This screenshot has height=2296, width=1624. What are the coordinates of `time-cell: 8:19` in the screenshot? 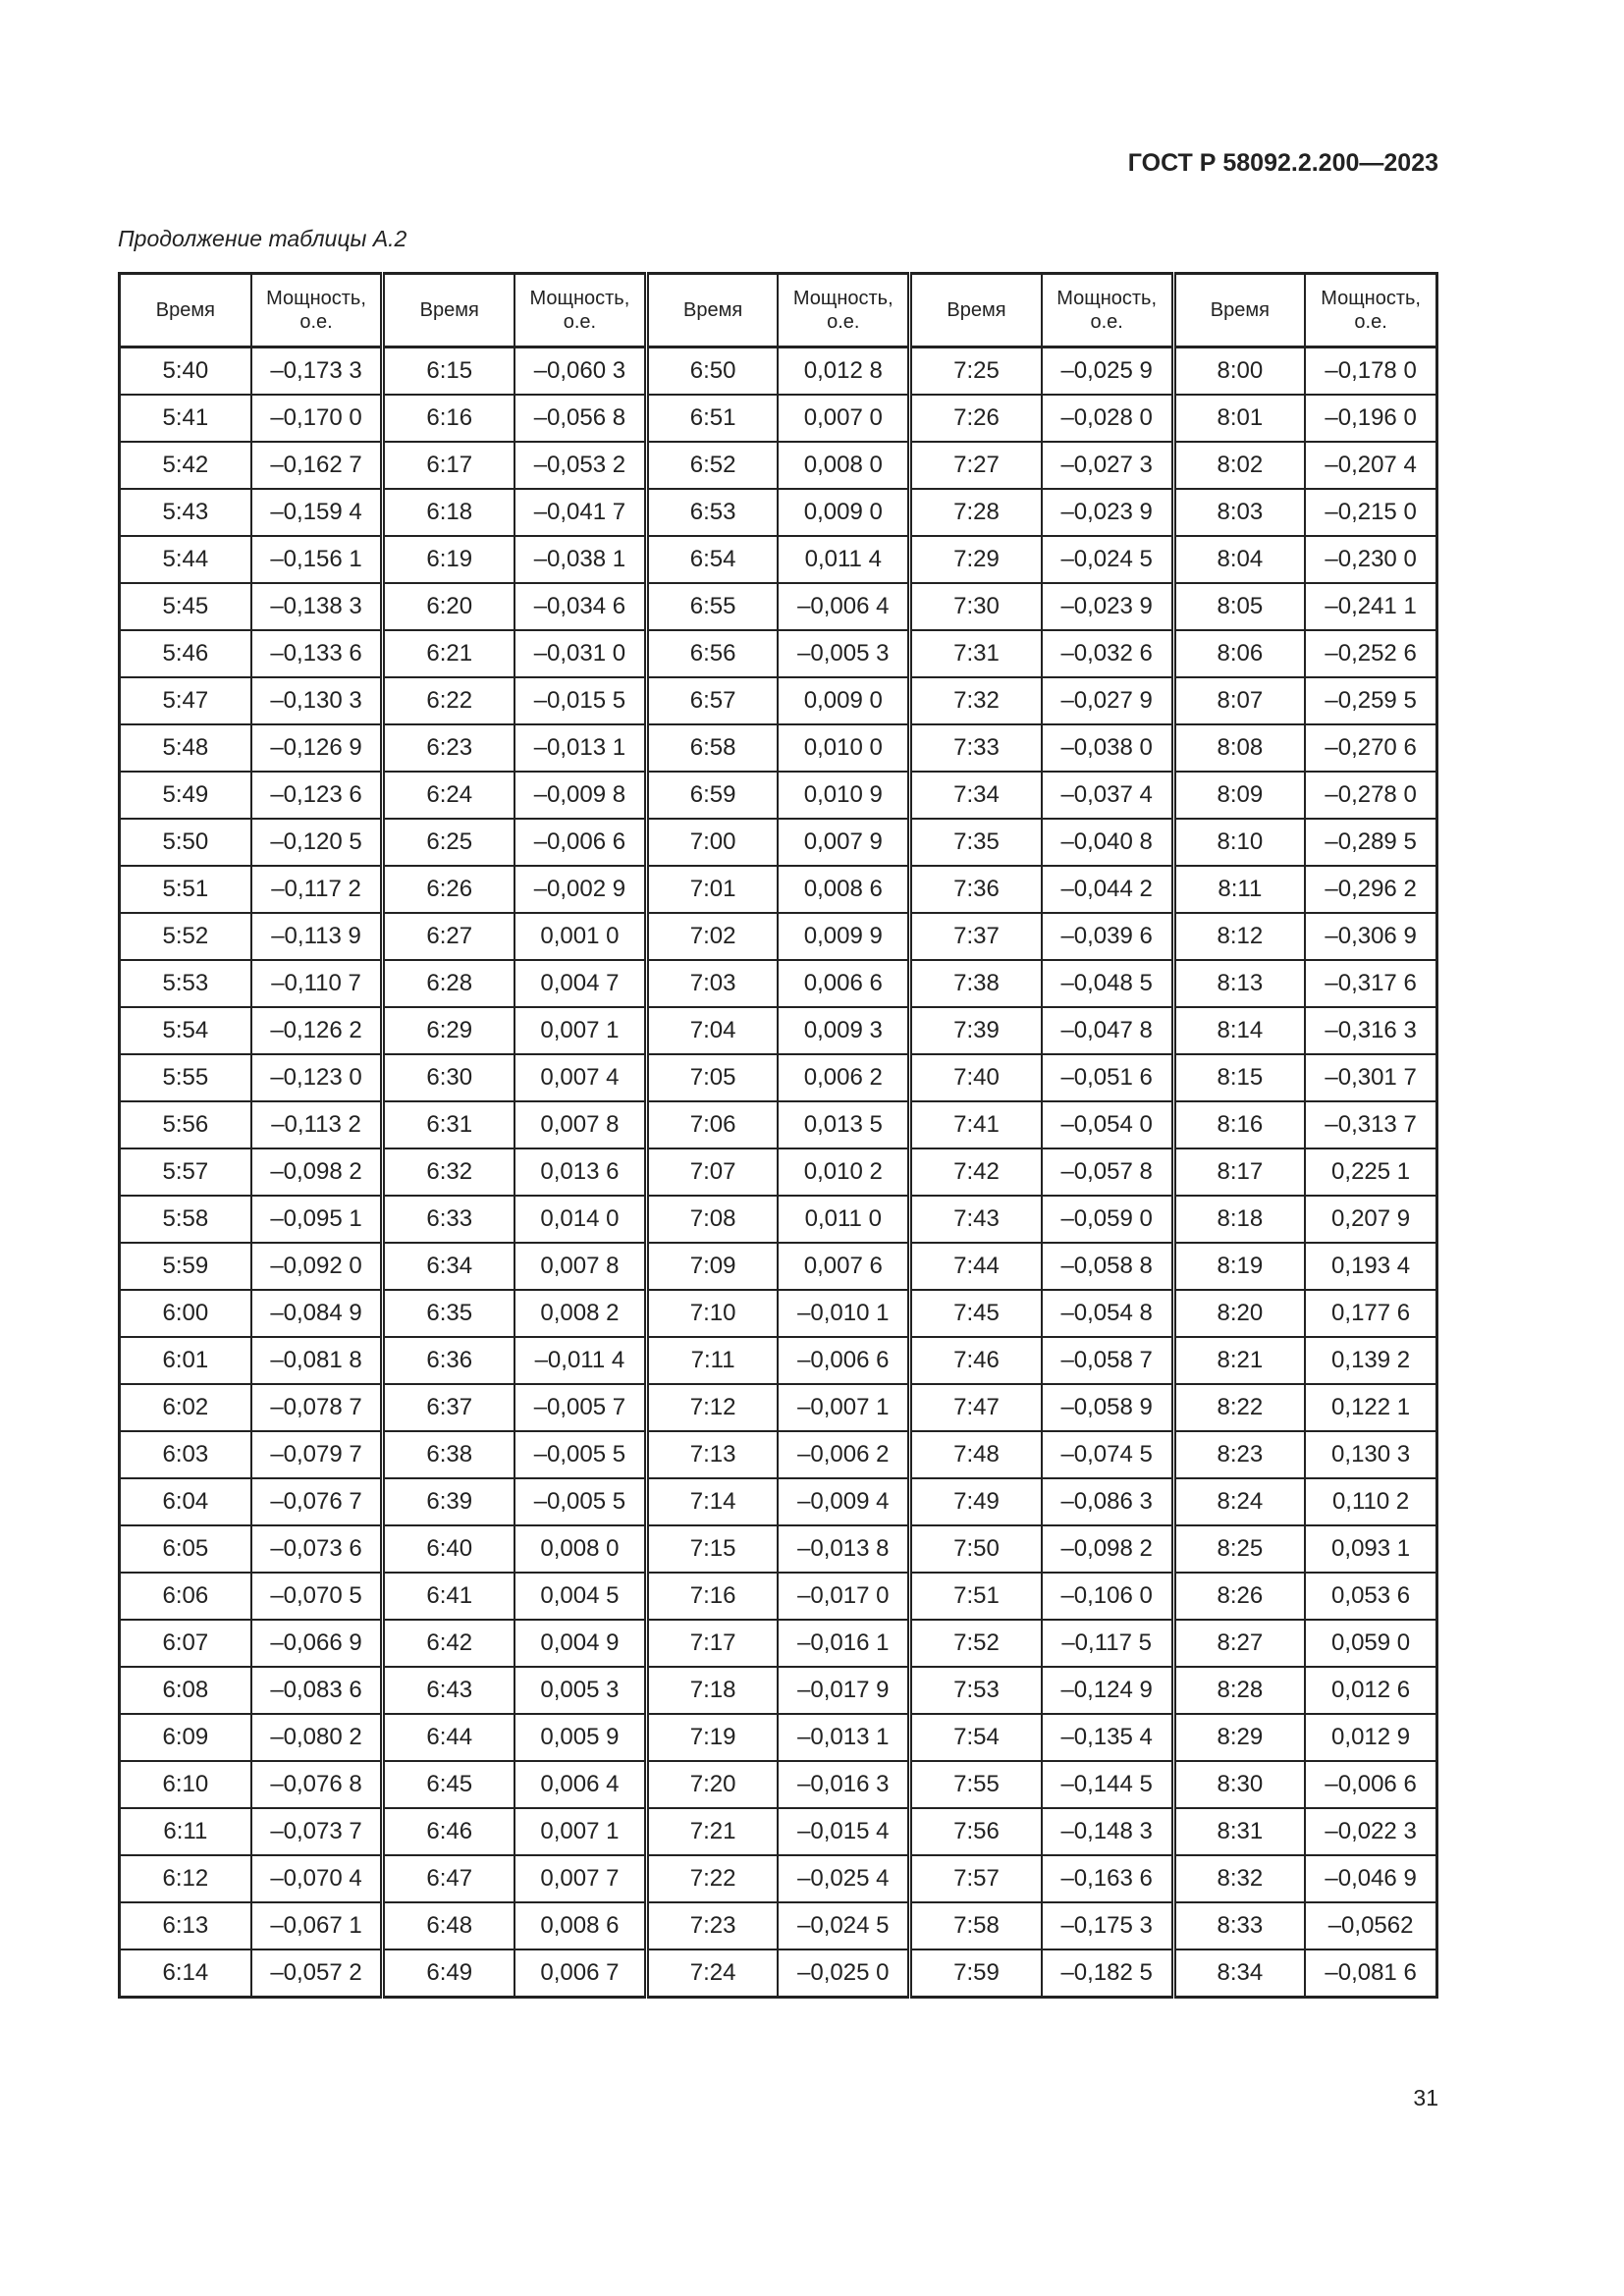 It's located at (1238, 1266).